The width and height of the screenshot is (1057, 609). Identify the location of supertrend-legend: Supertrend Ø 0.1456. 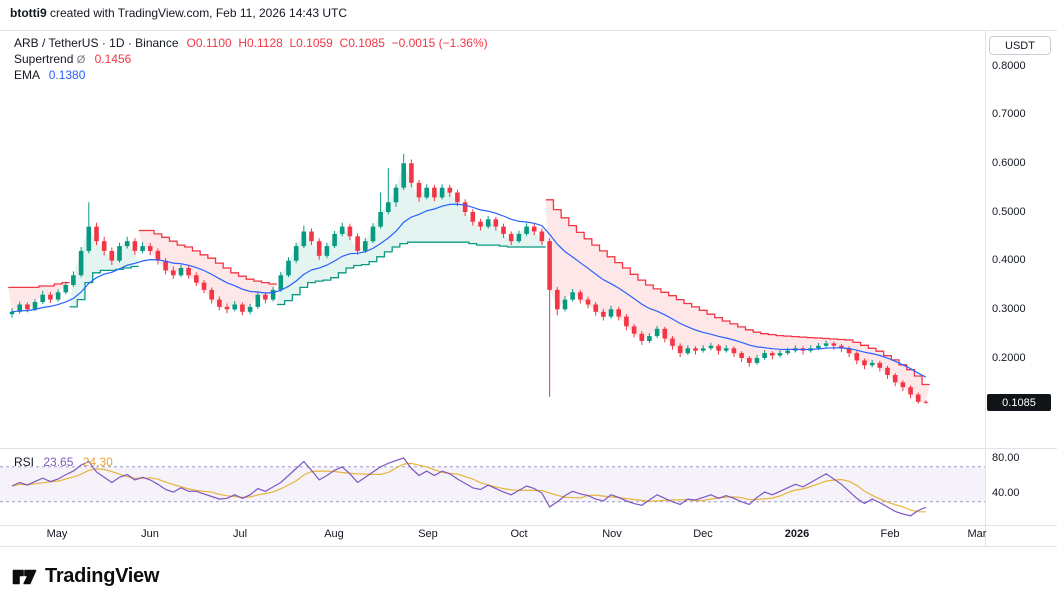
(72, 59).